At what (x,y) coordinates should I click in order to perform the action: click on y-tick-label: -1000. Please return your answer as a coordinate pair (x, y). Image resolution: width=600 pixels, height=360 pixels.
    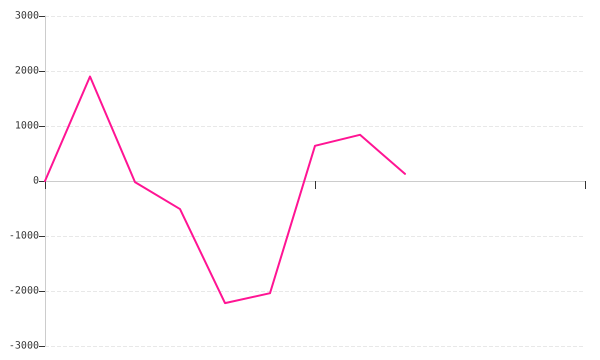
    Looking at the image, I should click on (23, 236).